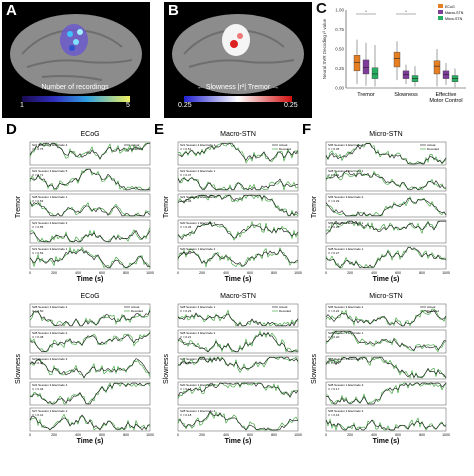 This screenshot has width=474, height=476. Describe the element at coordinates (334, 311) in the screenshot. I see `trace-r2: r² = 0.22` at that location.